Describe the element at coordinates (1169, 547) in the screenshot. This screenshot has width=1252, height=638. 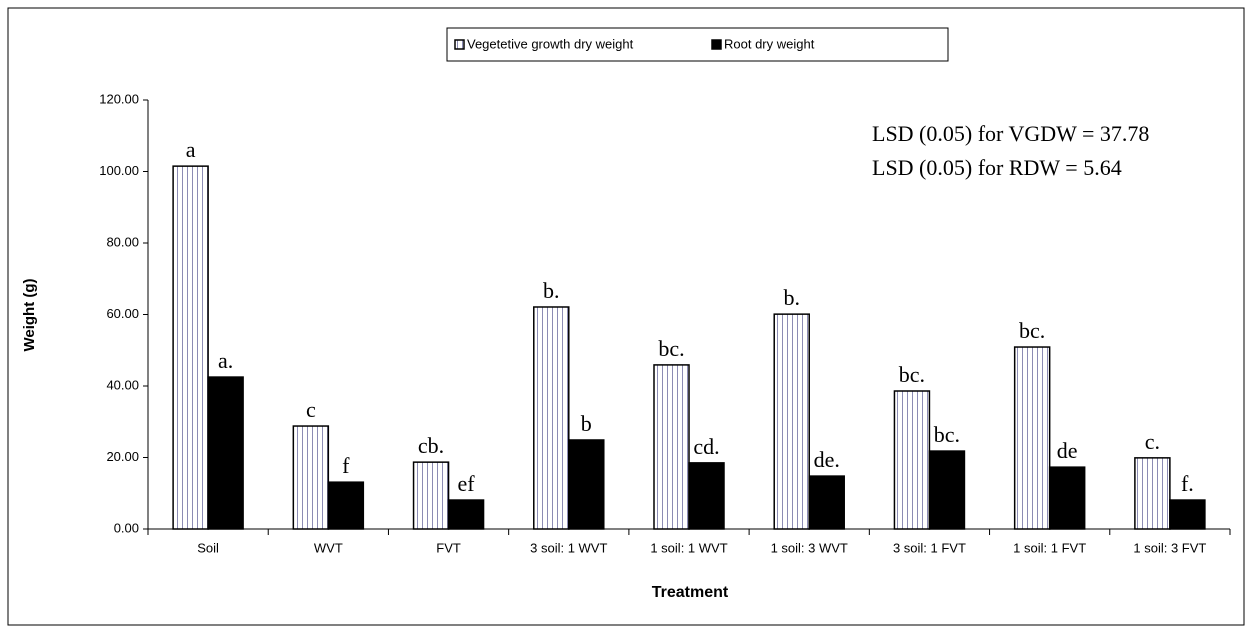
I see `x-tick-label: 1 soil: 3 FVT` at that location.